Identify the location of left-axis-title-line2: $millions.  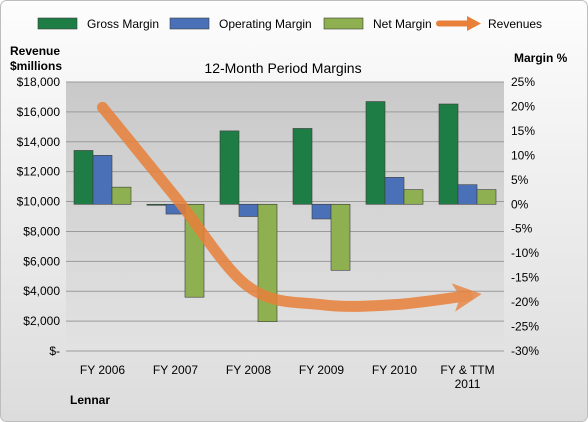
(36, 66).